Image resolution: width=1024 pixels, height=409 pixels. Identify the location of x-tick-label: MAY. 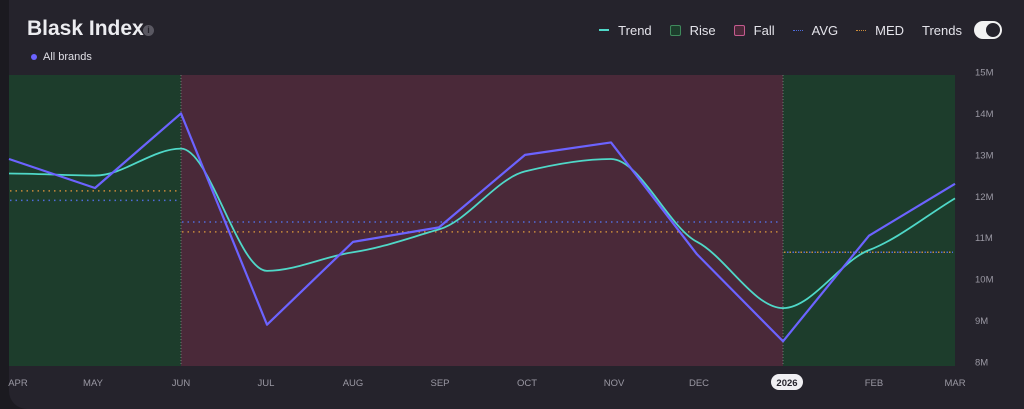
(93, 383).